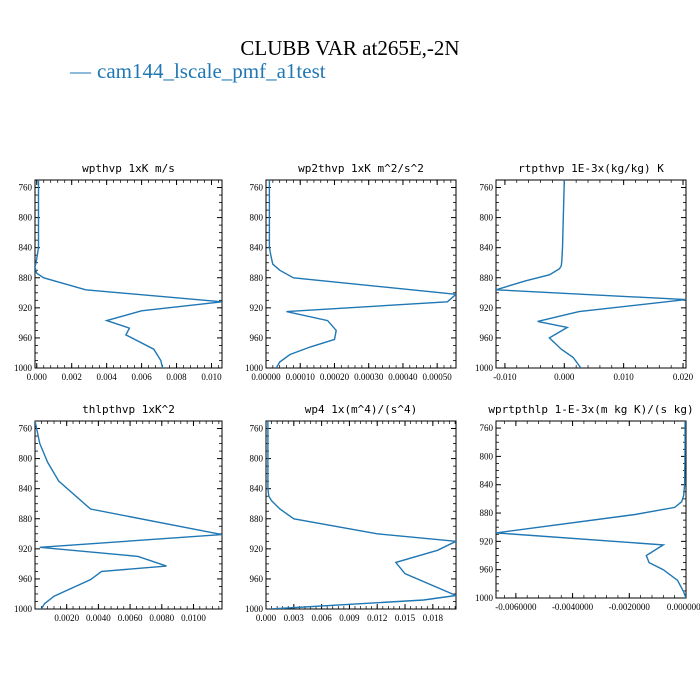  What do you see at coordinates (349, 618) in the screenshot?
I see `x-tick-label: 0.009` at bounding box center [349, 618].